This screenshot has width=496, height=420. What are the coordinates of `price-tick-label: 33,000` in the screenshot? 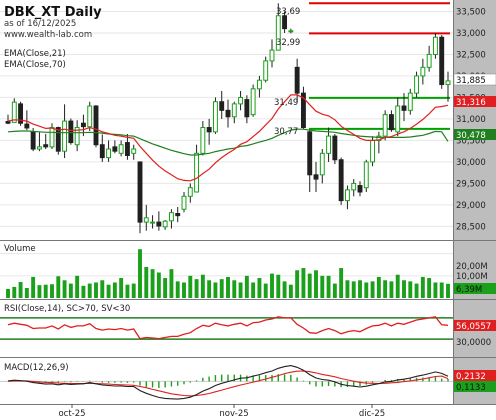 It's located at (471, 34).